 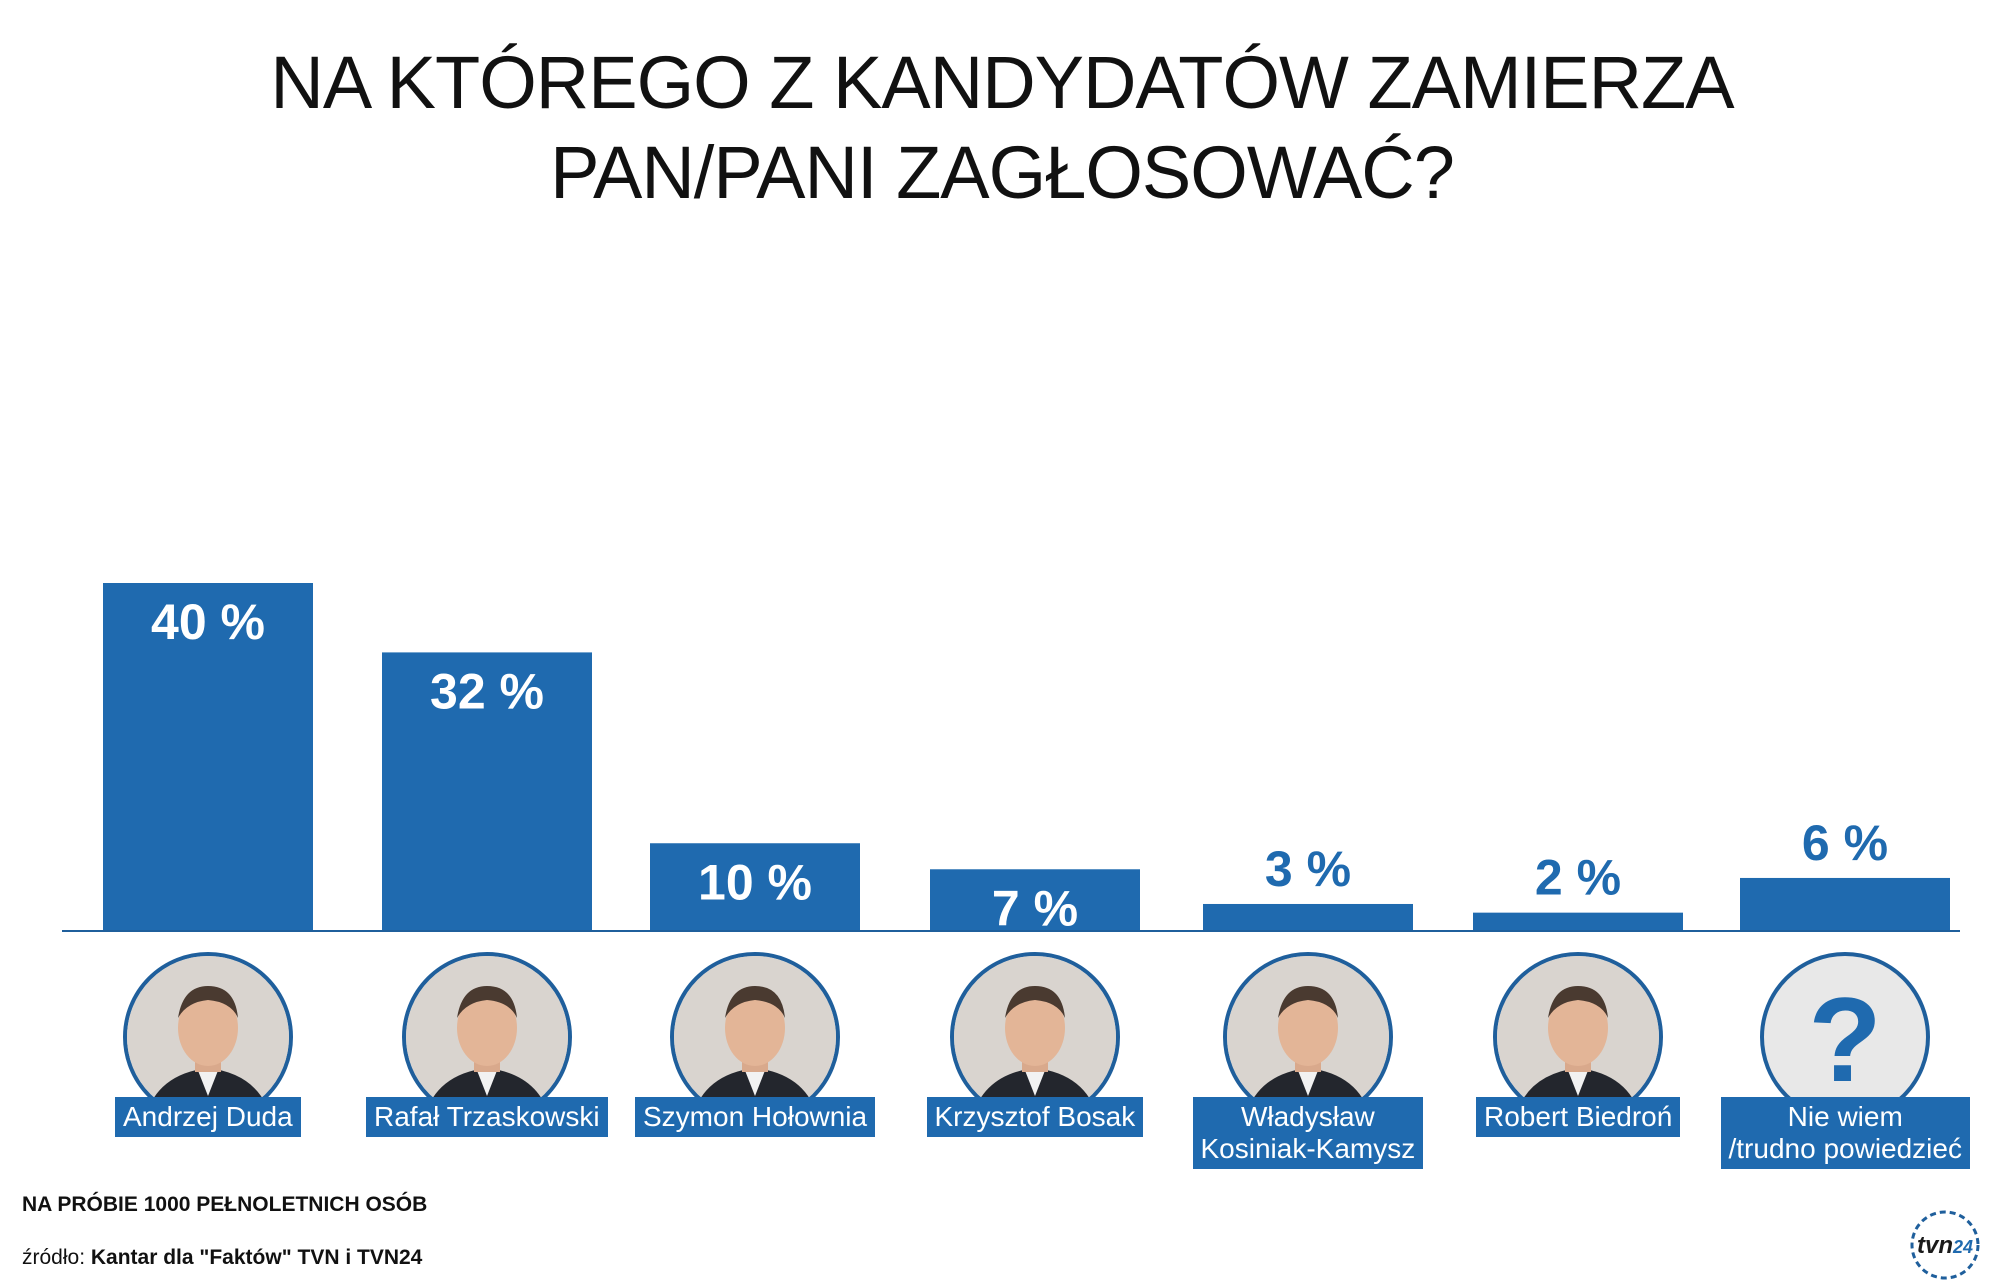 I want to click on candidate-name-line: Andrzej Duda, so click(x=208, y=1116).